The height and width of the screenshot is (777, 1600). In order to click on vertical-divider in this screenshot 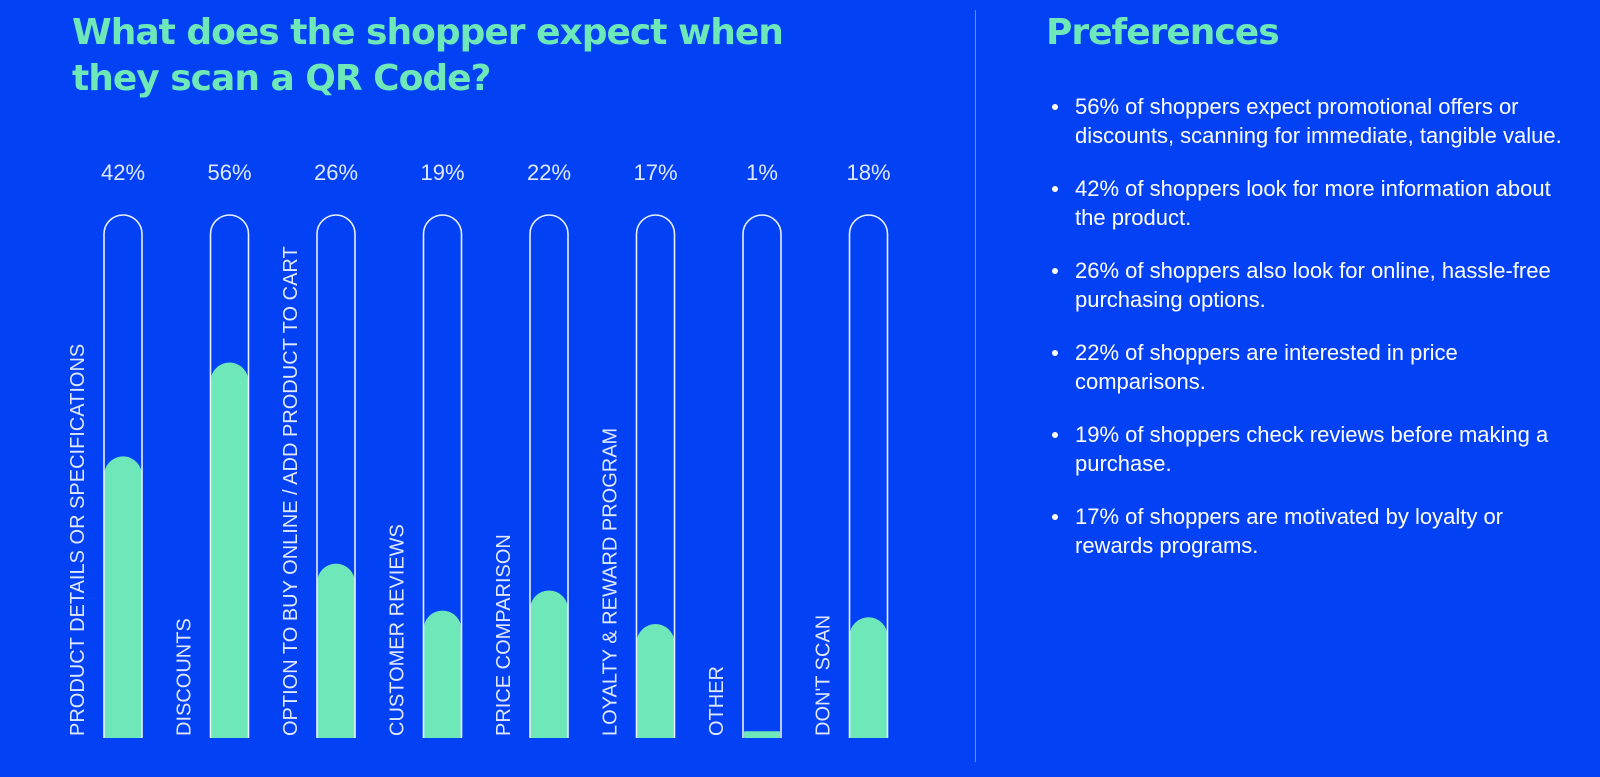, I will do `click(975, 386)`.